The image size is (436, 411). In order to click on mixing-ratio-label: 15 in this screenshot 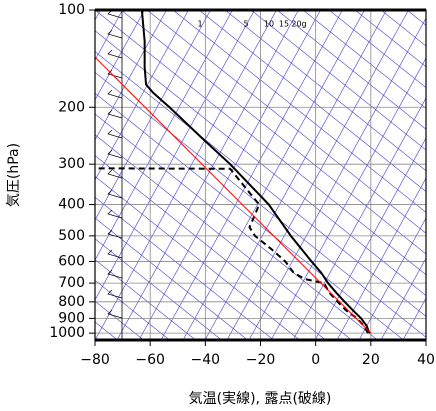, I will do `click(284, 24)`.